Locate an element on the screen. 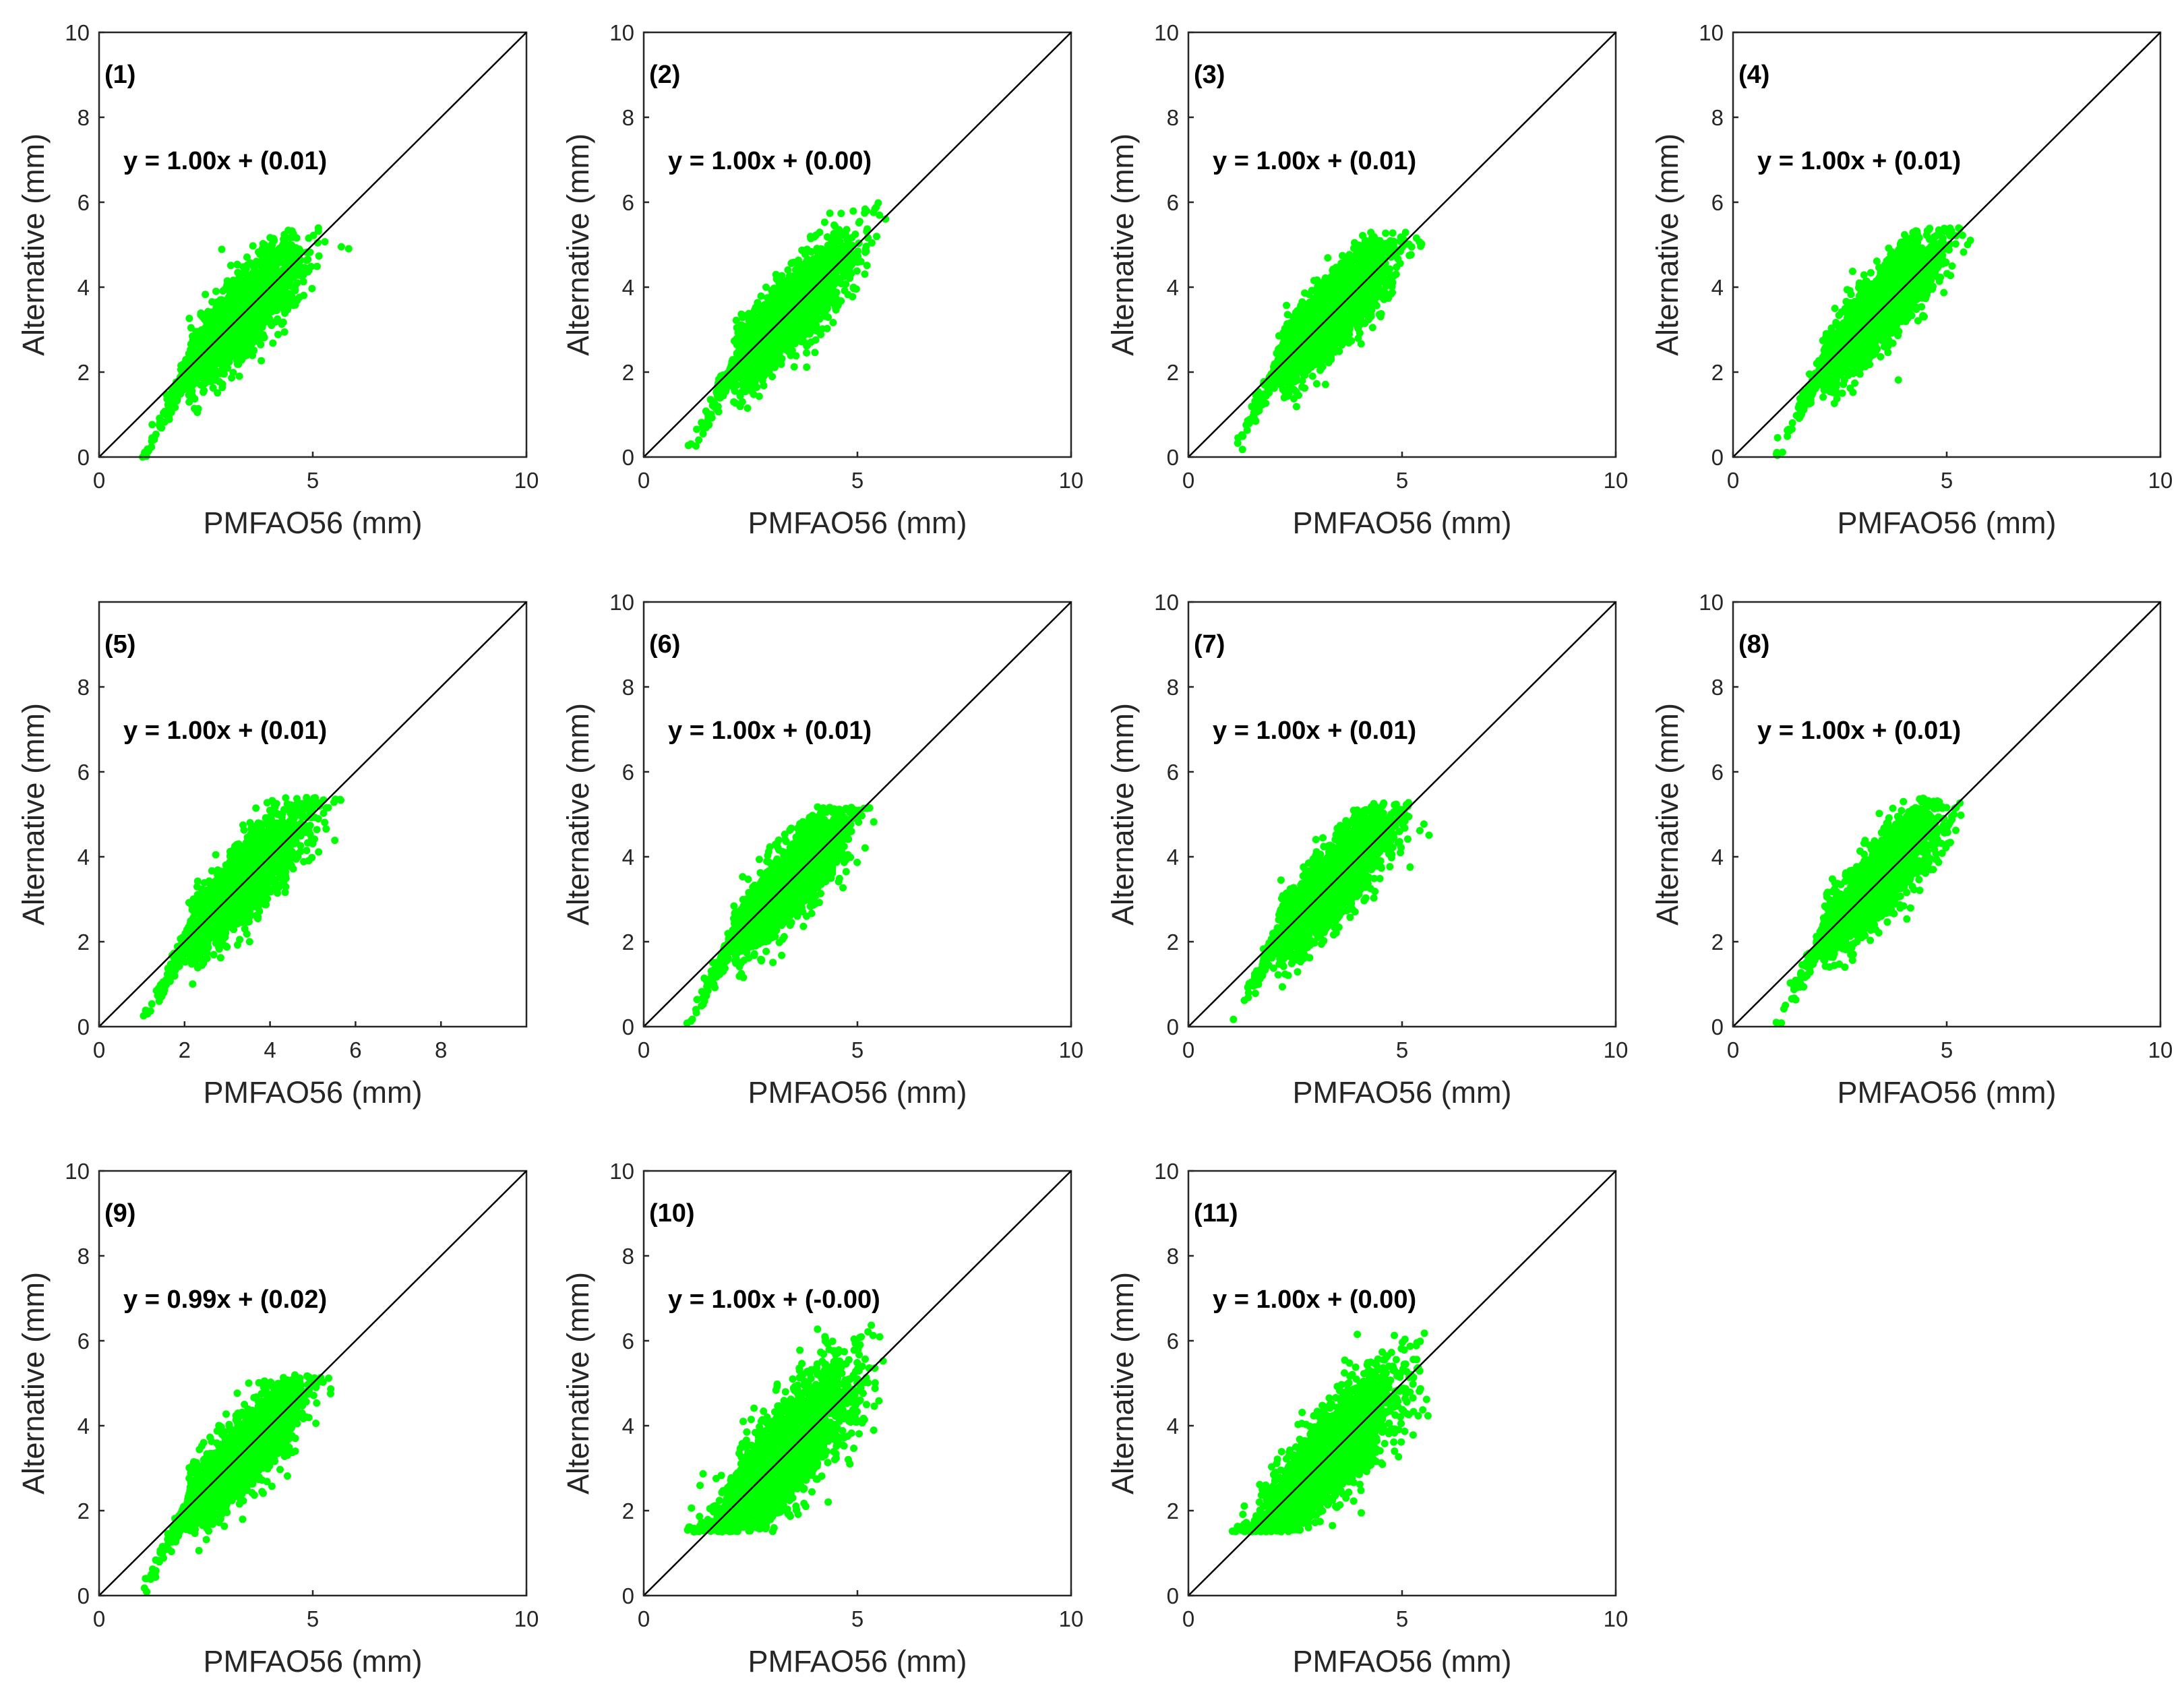  y-tick-label: 4 is located at coordinates (84, 287).